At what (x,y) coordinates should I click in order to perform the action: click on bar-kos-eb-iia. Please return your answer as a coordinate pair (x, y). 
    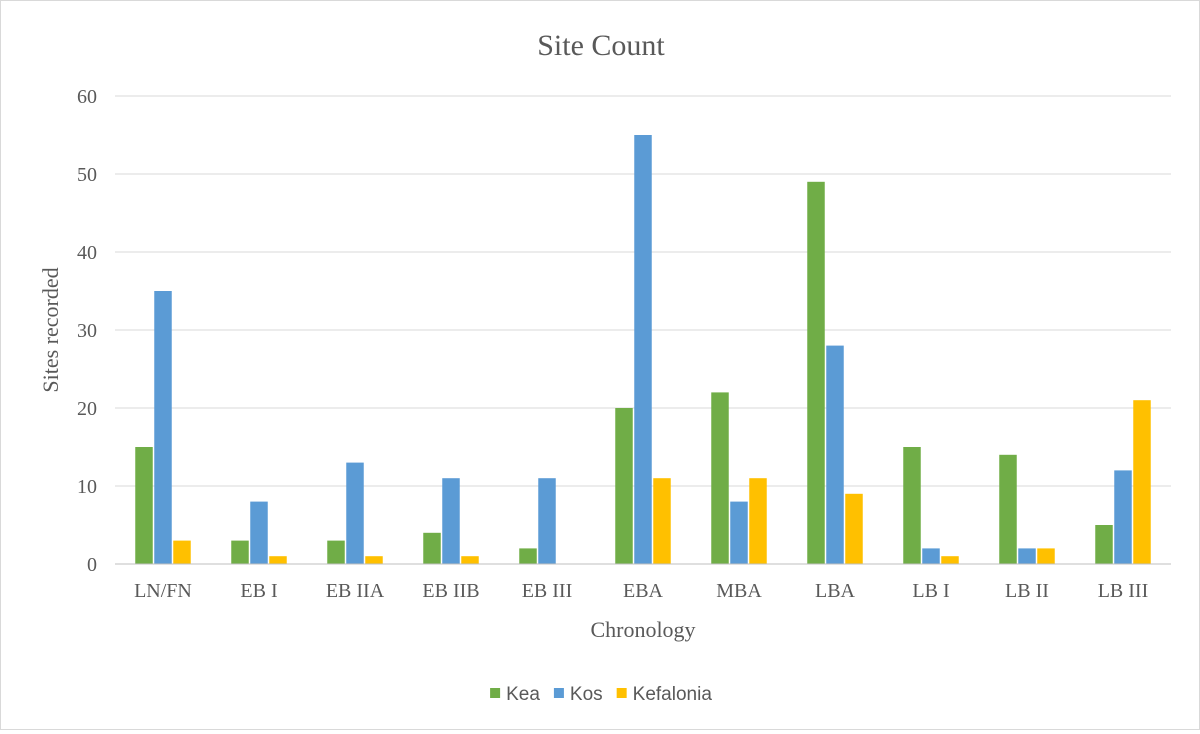
    Looking at the image, I should click on (355, 513).